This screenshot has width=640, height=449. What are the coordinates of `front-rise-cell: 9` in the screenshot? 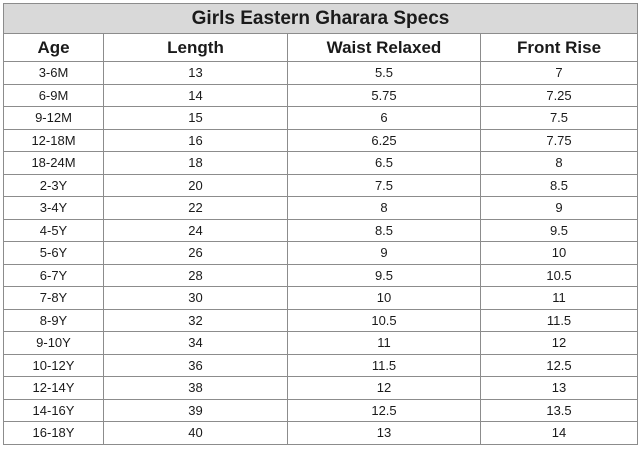 It's located at (559, 208).